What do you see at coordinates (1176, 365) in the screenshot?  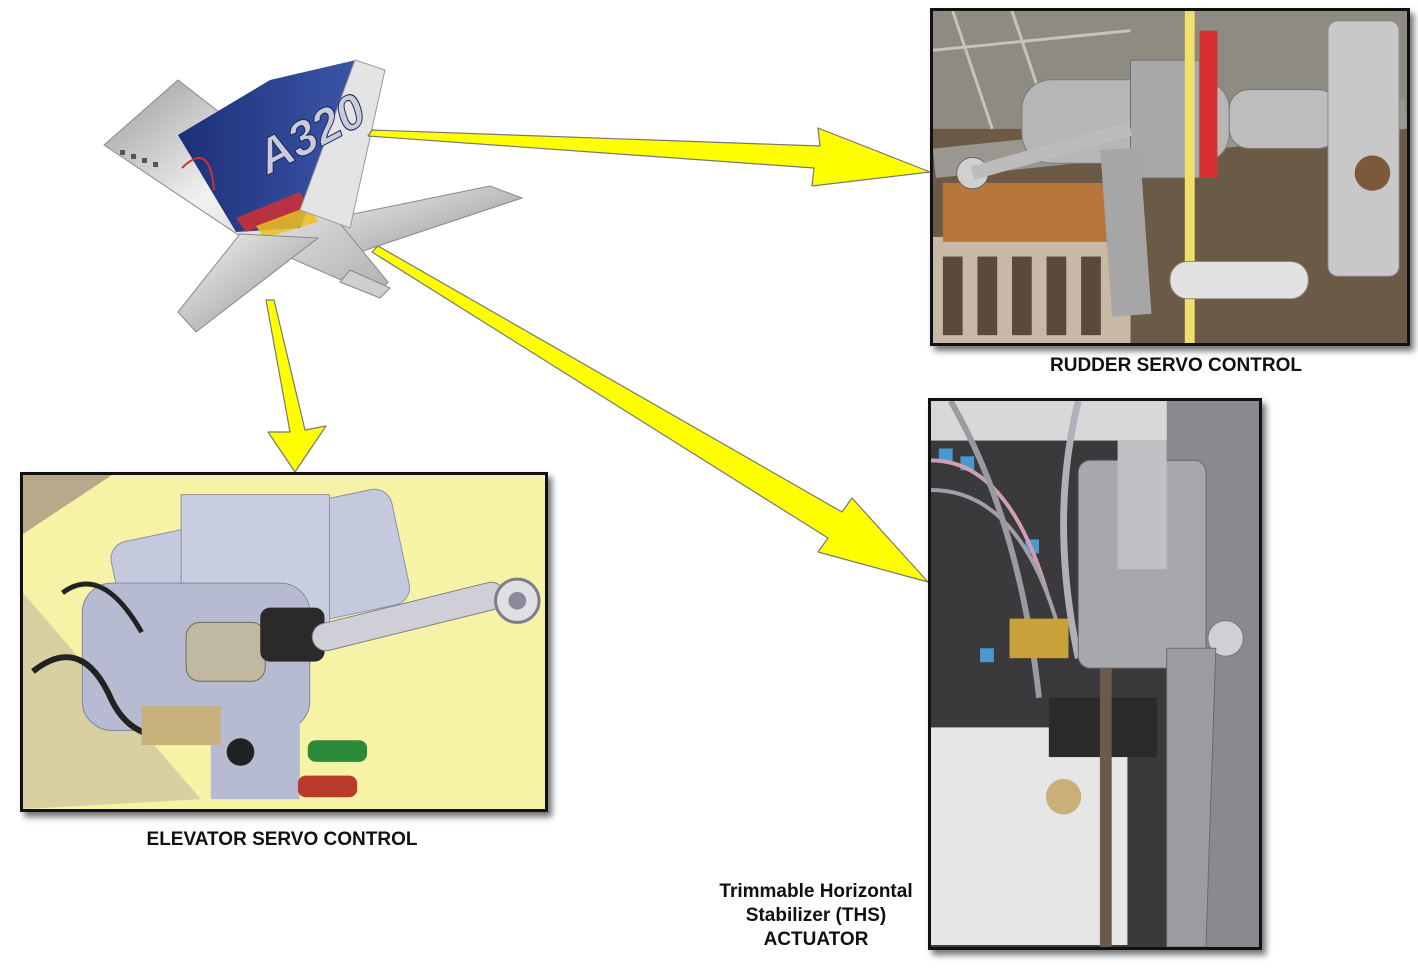 I see `rudder-caption: RUDDER SERVO CONTROL` at bounding box center [1176, 365].